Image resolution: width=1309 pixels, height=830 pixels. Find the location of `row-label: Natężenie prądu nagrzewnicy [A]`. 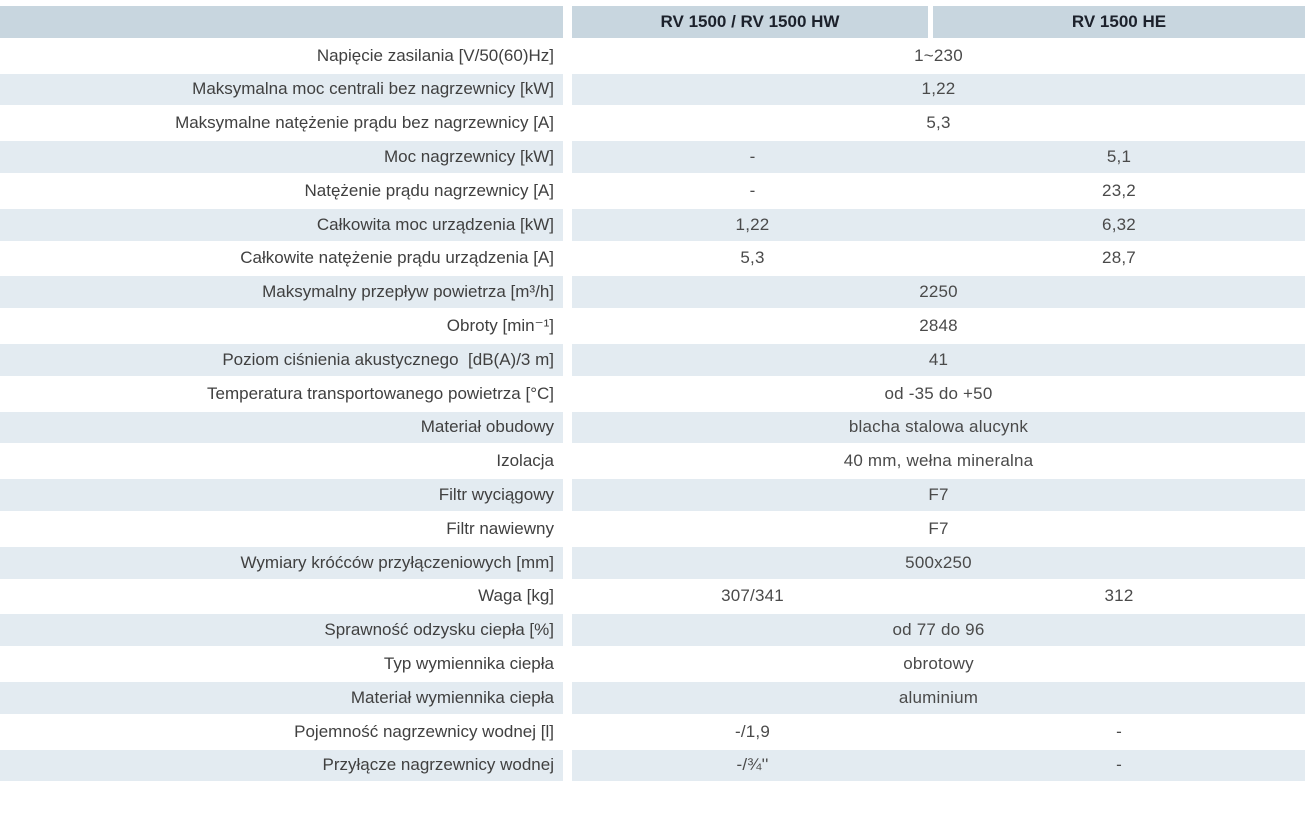

row-label: Natężenie prądu nagrzewnicy [A] is located at coordinates (286, 191).